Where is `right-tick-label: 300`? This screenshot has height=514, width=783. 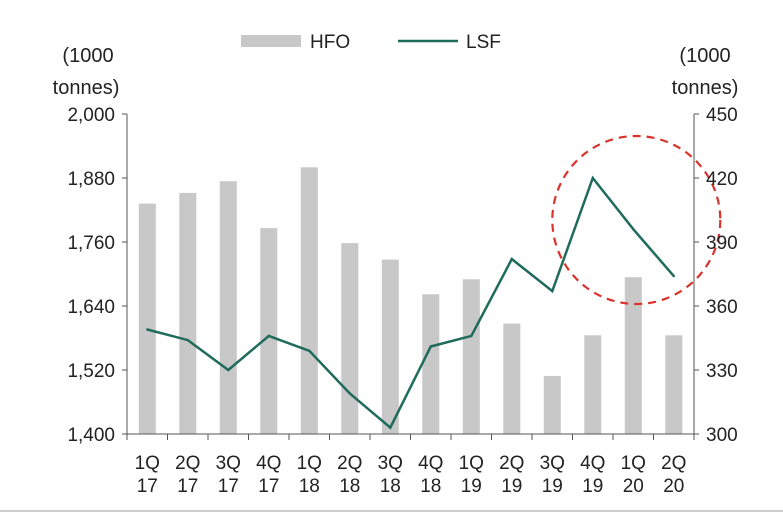
right-tick-label: 300 is located at coordinates (722, 435).